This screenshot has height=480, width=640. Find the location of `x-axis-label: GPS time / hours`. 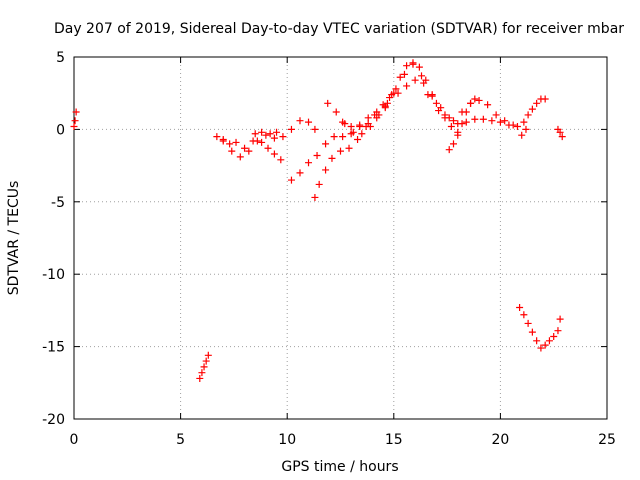

x-axis-label: GPS time / hours is located at coordinates (339, 467).